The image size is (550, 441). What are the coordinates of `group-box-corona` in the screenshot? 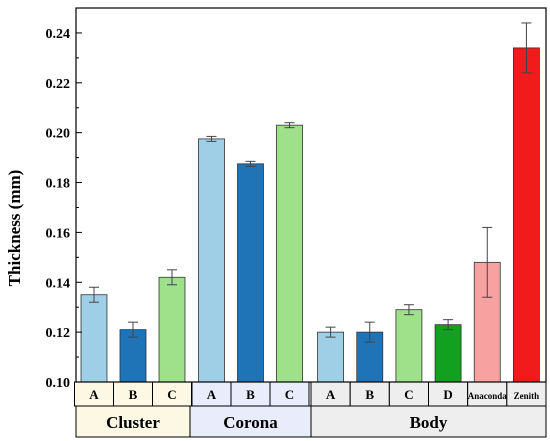 It's located at (250, 421).